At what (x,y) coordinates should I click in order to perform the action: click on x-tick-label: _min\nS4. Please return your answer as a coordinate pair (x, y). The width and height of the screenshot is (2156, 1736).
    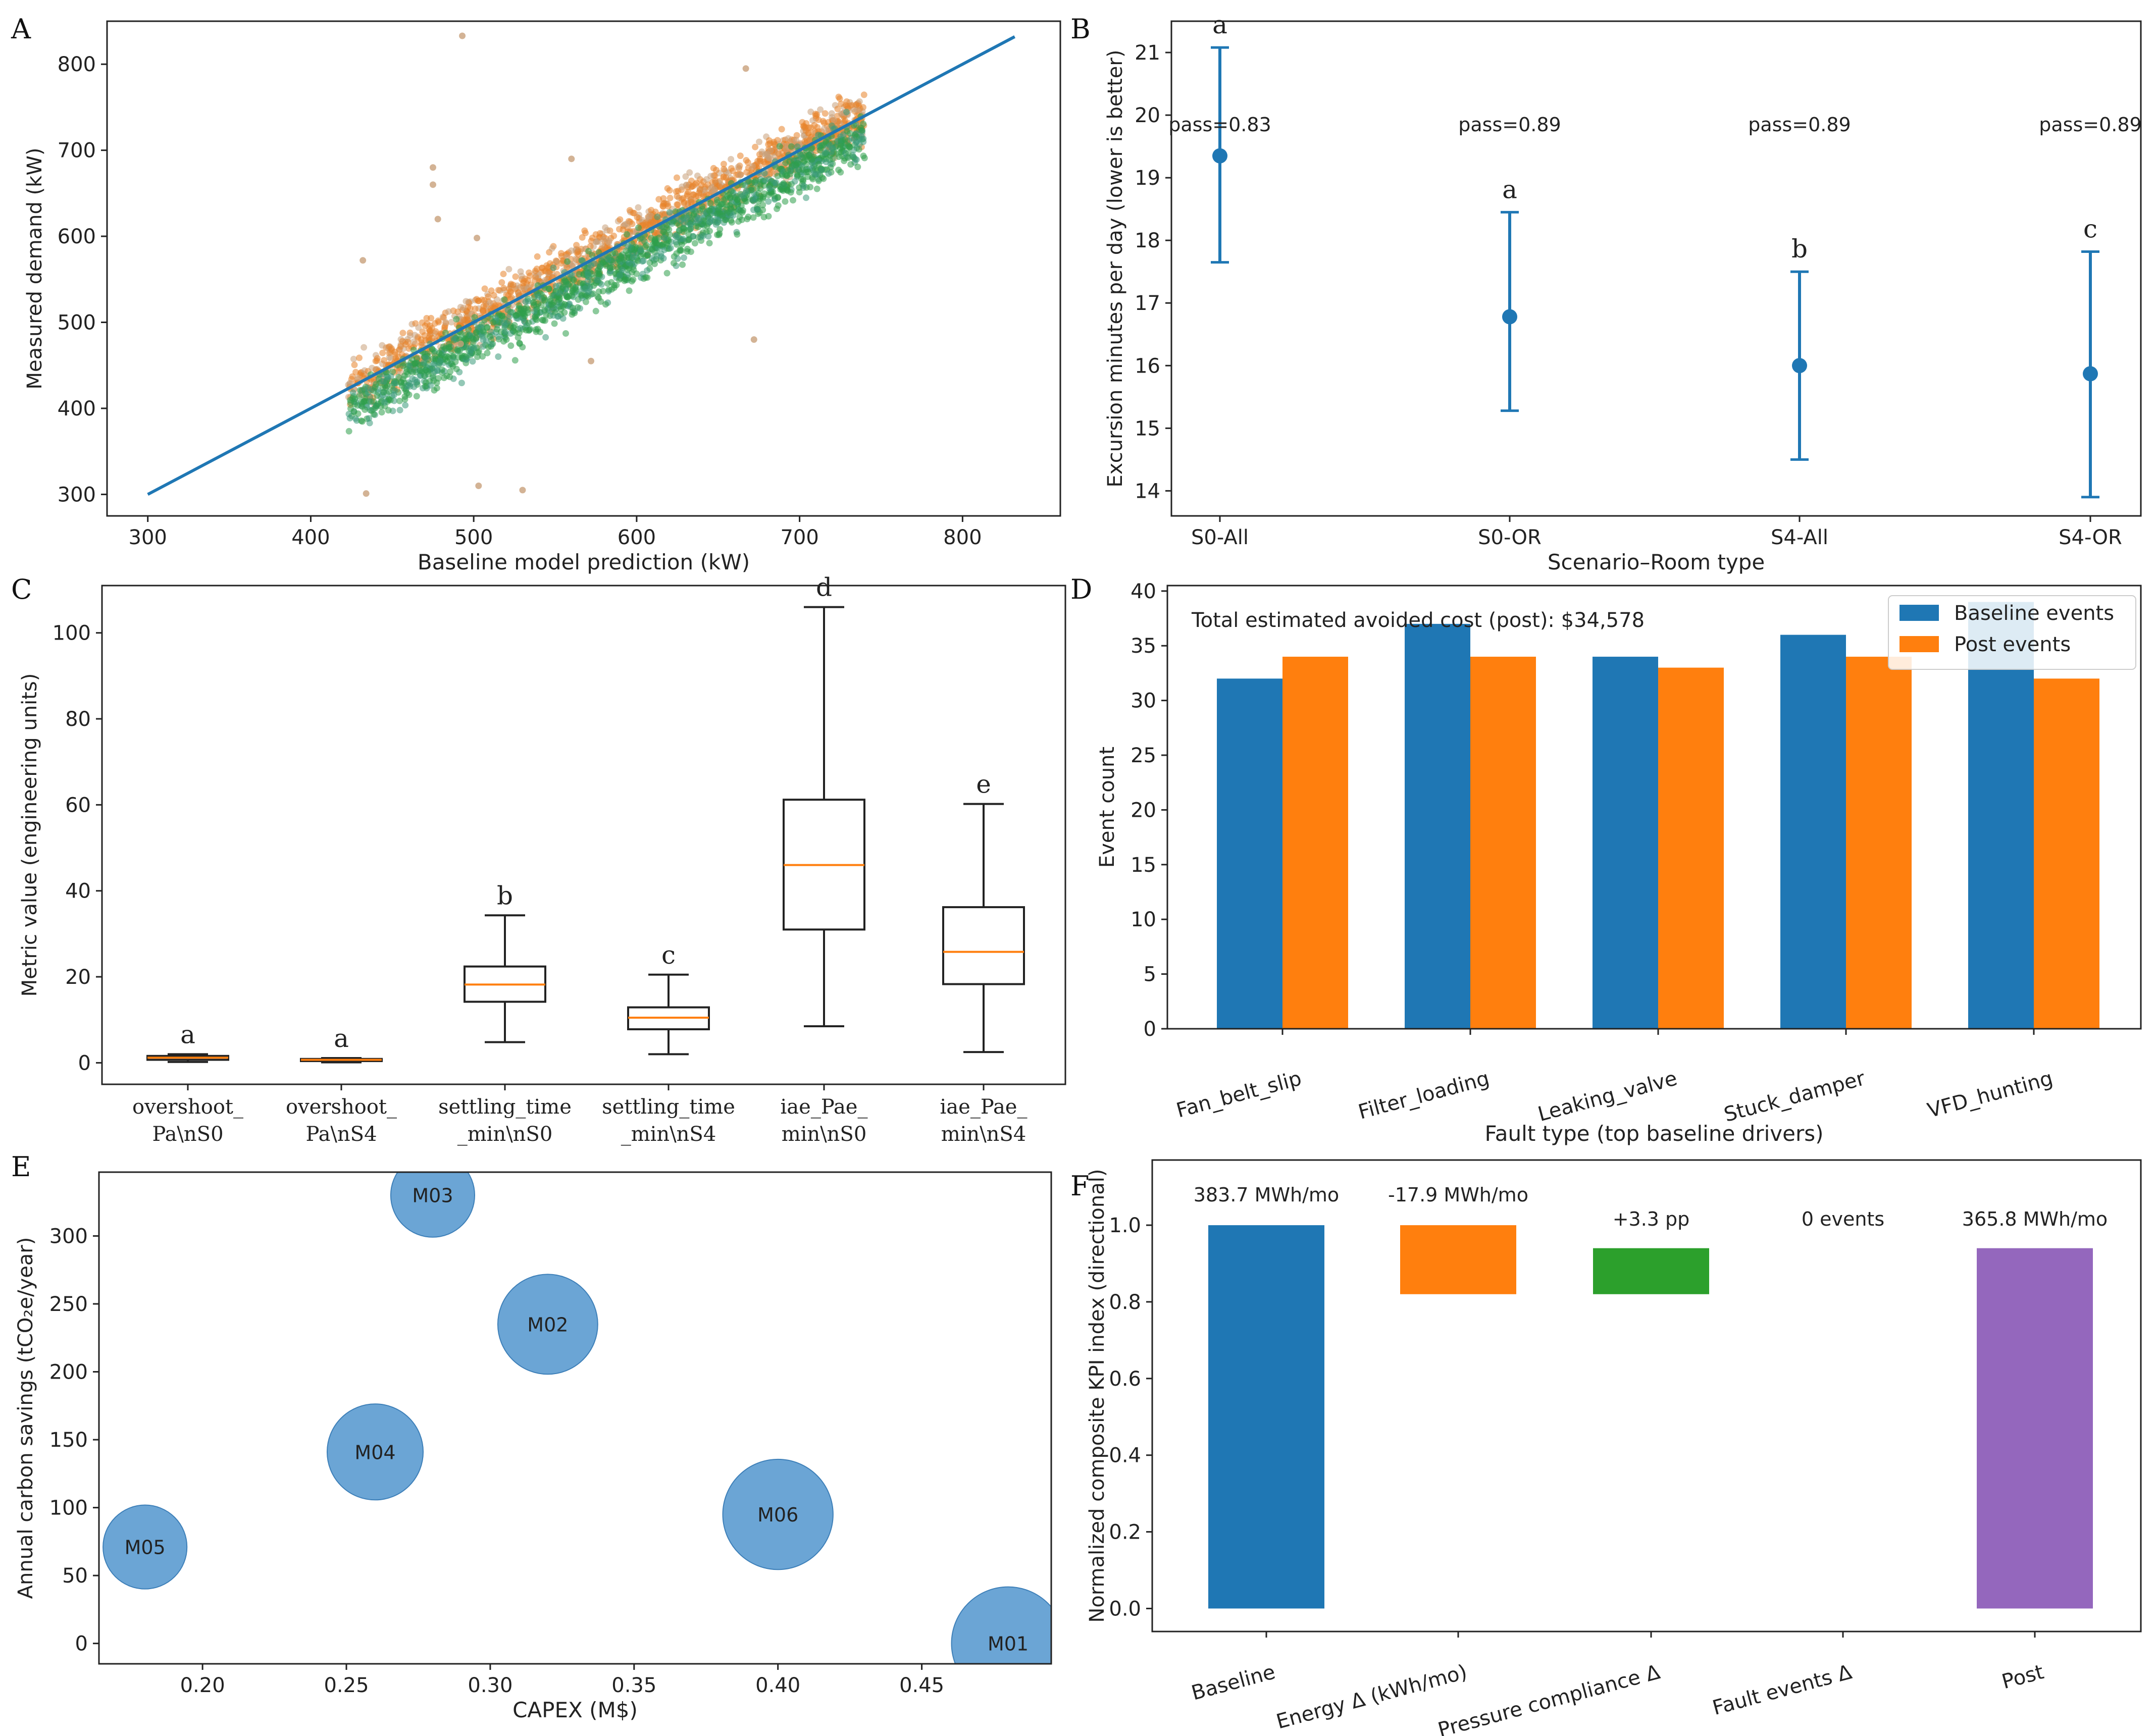
    Looking at the image, I should click on (669, 1134).